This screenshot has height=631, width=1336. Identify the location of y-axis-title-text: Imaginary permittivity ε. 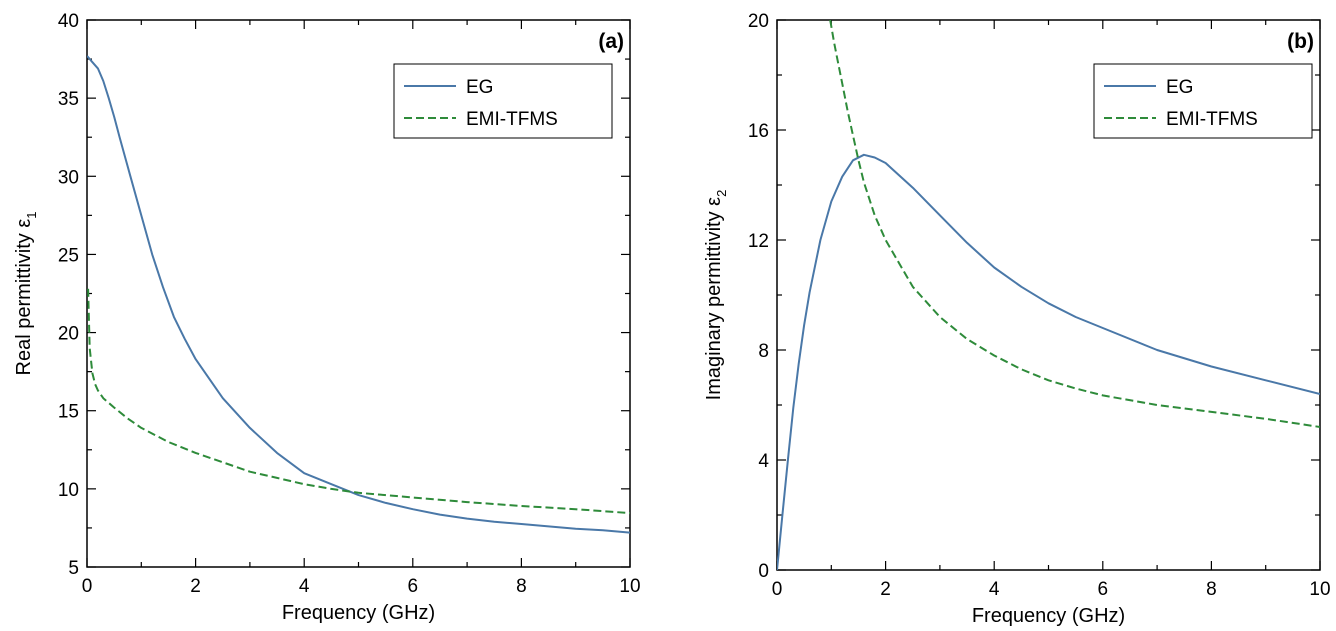
(714, 298).